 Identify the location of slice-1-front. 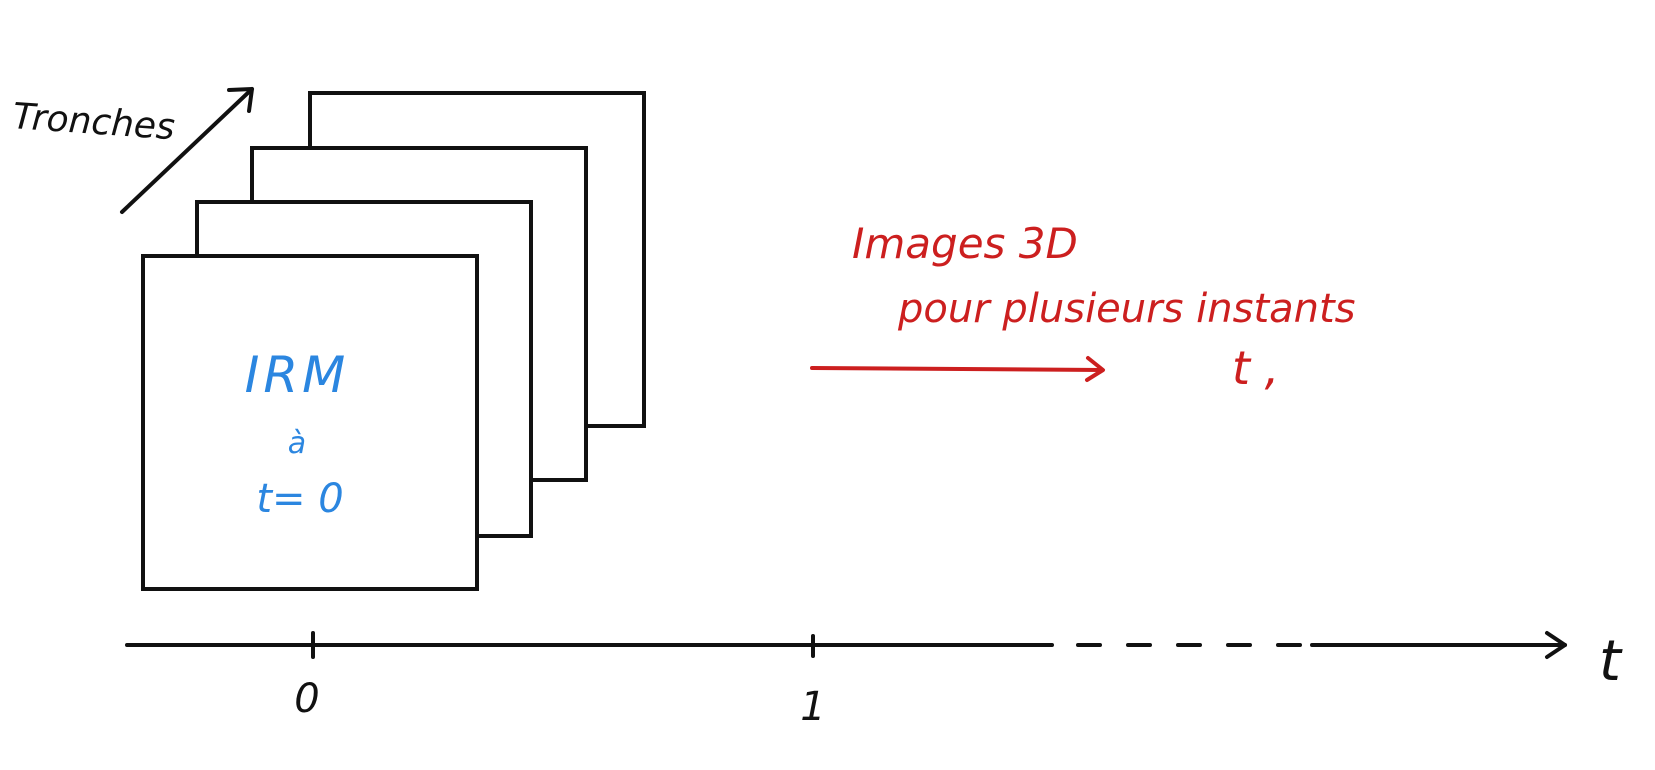
(310, 422).